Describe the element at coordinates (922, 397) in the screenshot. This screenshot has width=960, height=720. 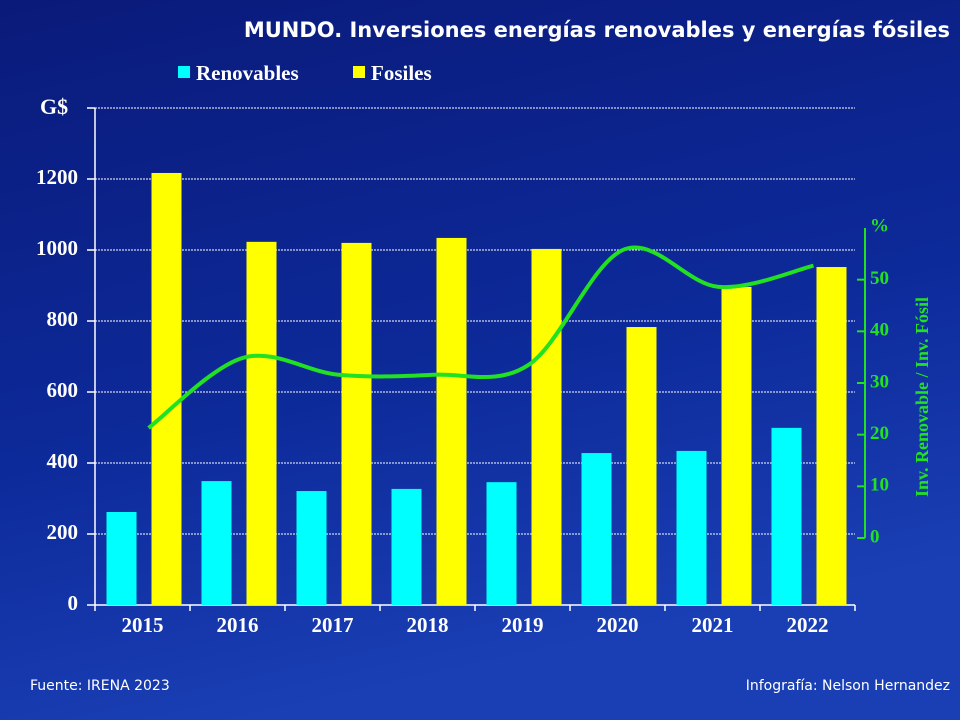
I see `y2-axis-title: Inv. Renovable / Inv. Fósil` at that location.